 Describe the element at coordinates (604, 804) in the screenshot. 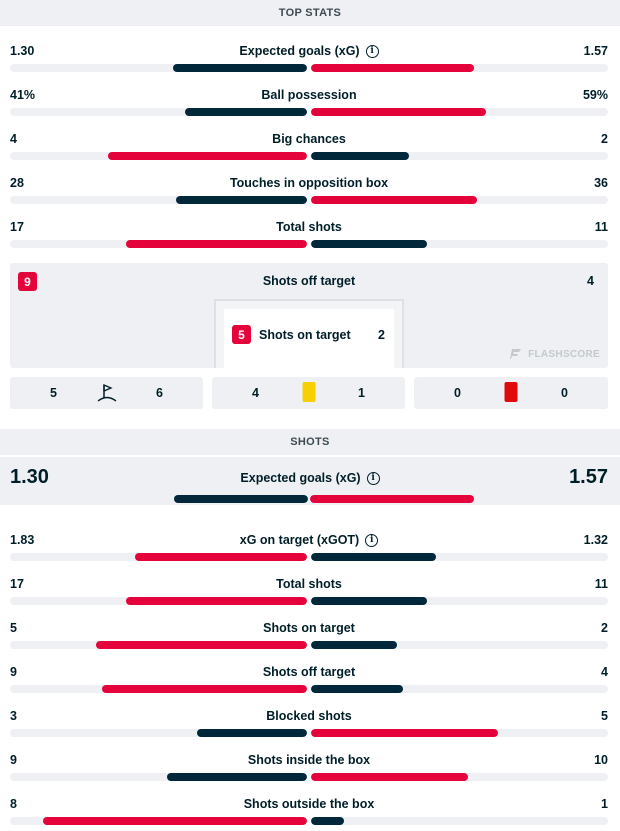

I see `away-value: 1` at that location.